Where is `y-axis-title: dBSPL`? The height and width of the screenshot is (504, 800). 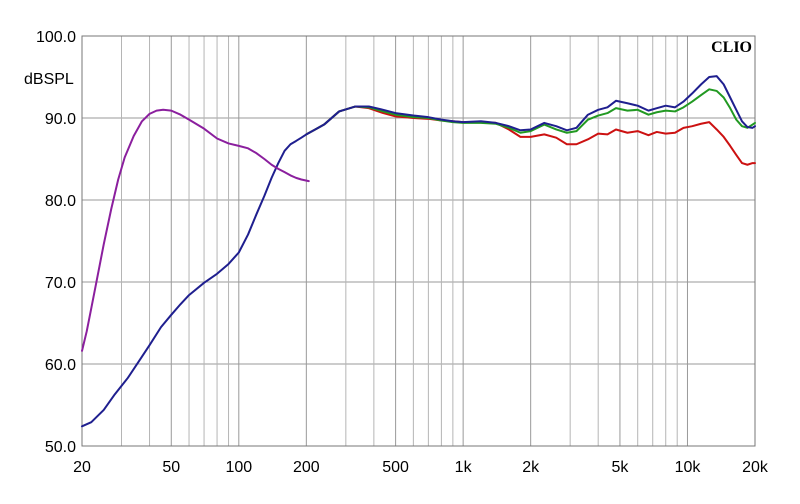 y-axis-title: dBSPL is located at coordinates (49, 79).